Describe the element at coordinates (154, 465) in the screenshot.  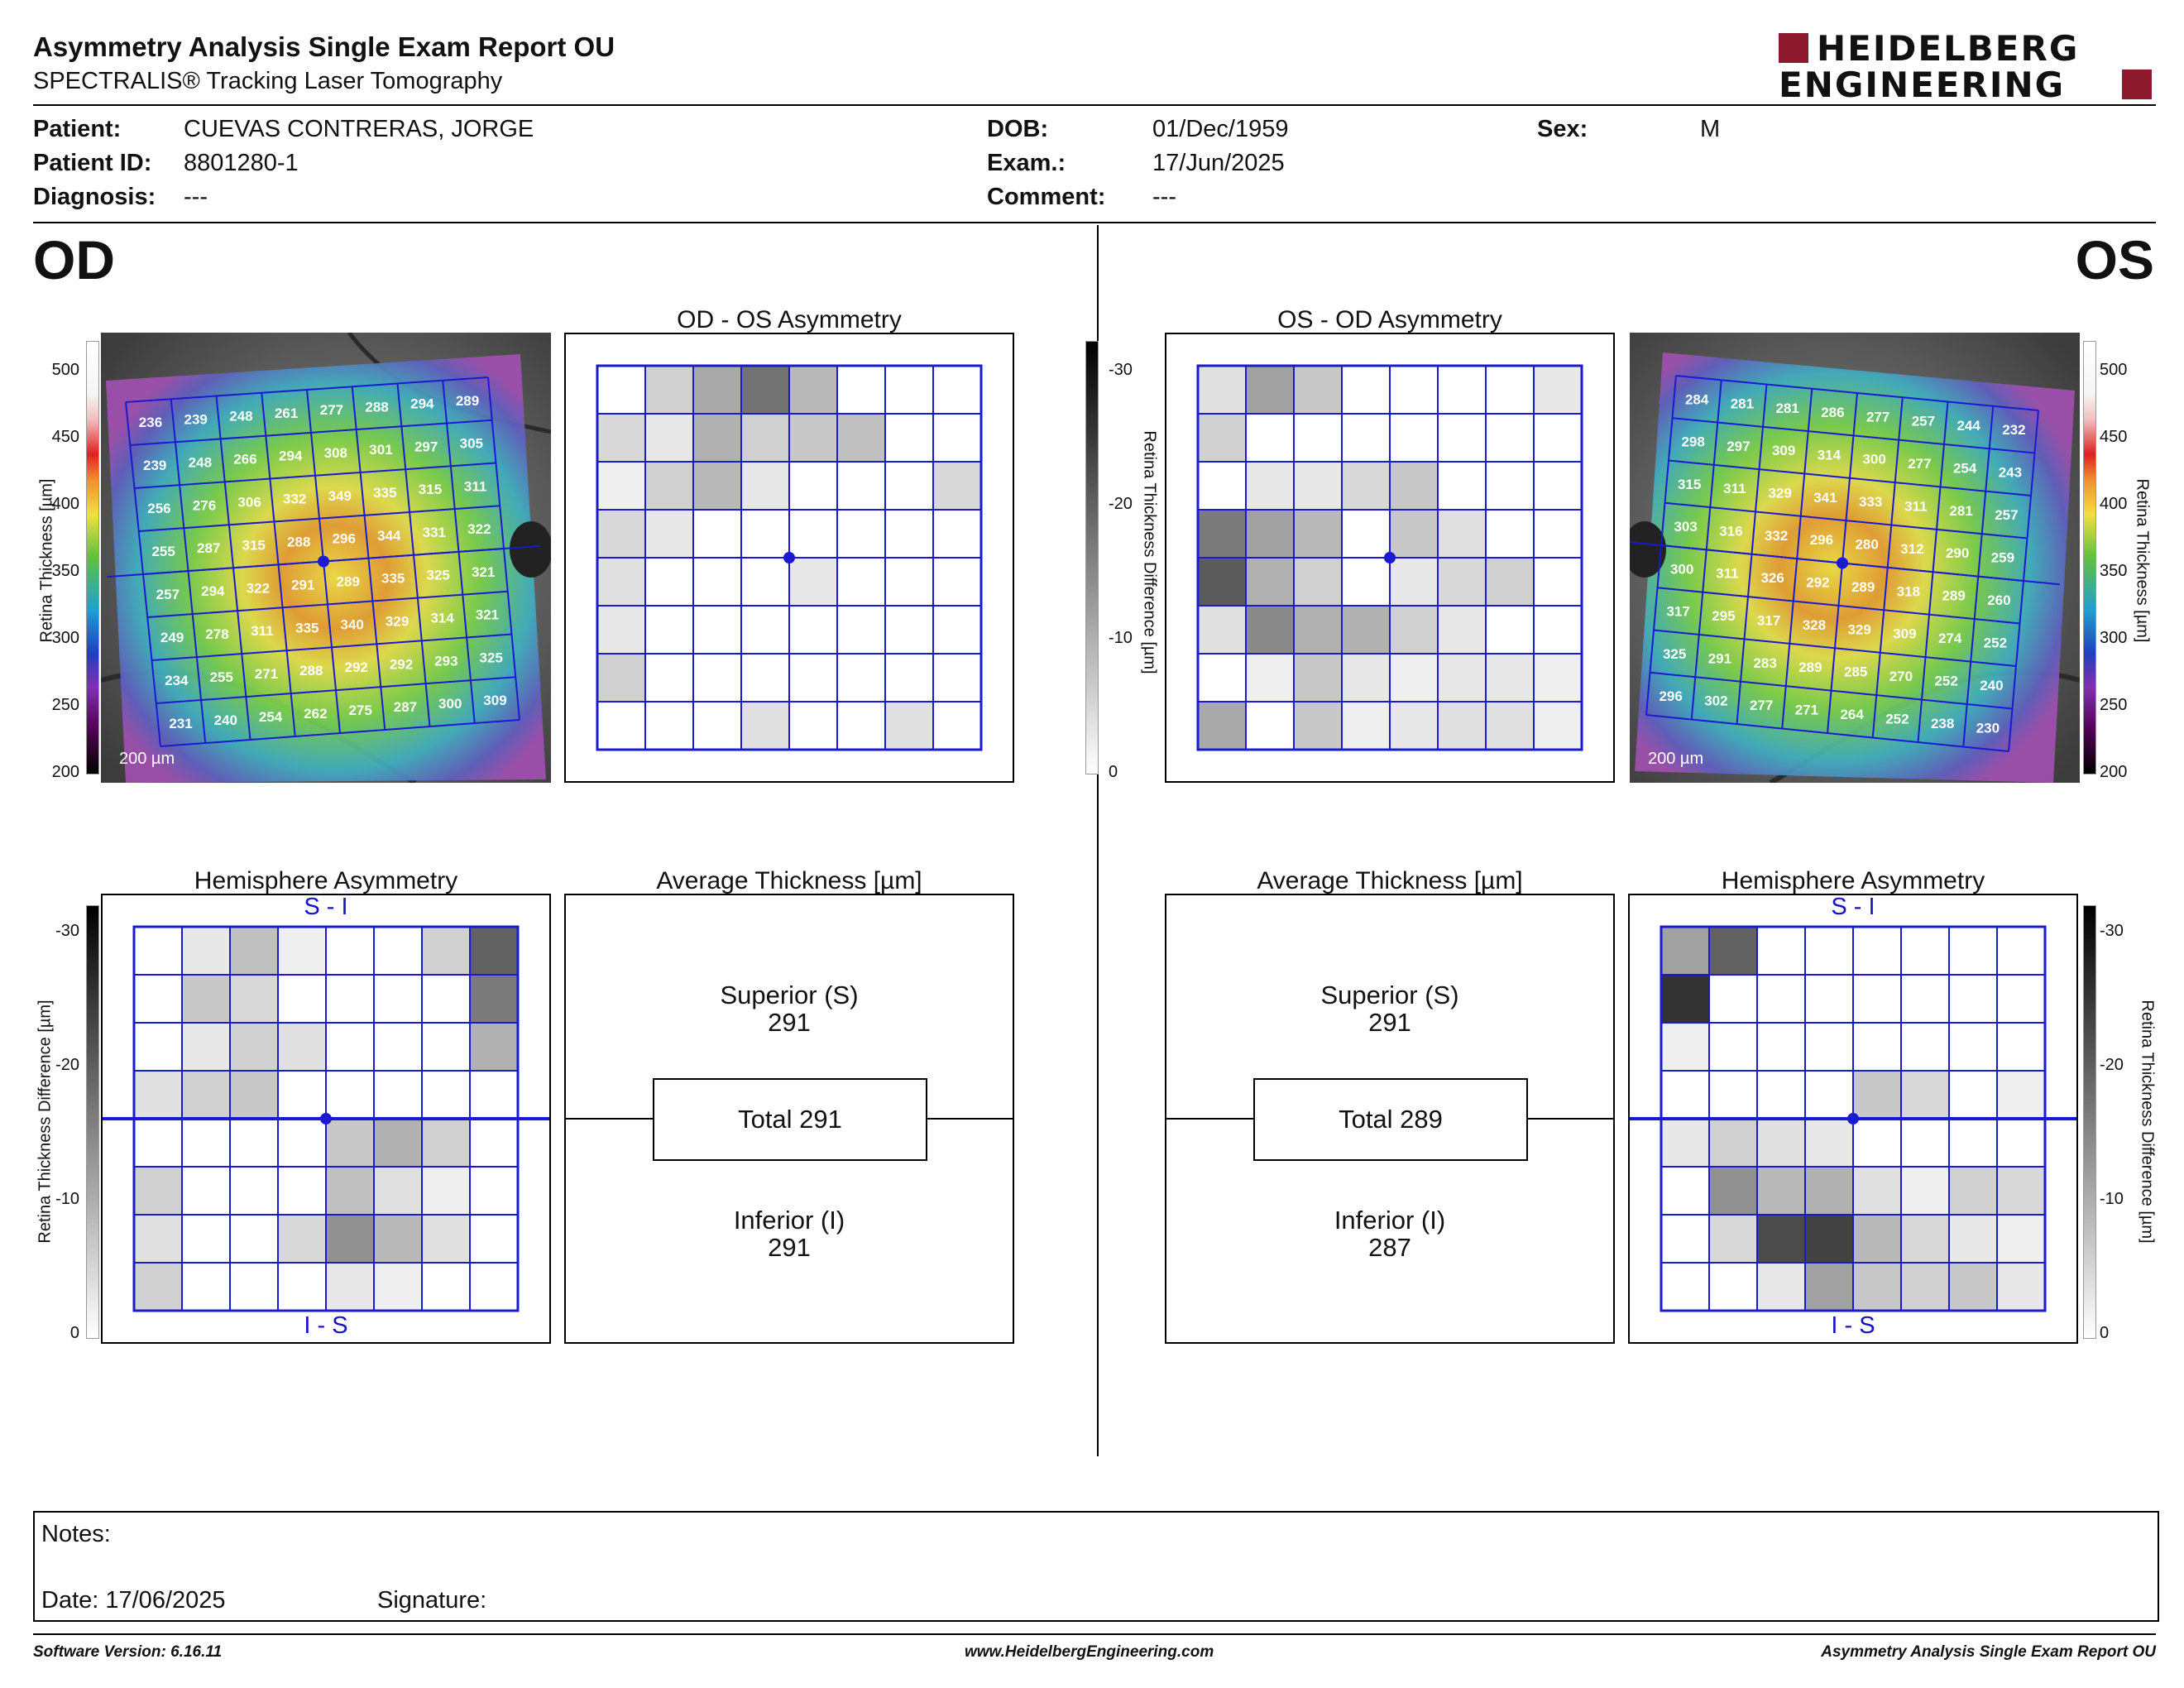
I see `thickness-value: 239` at that location.